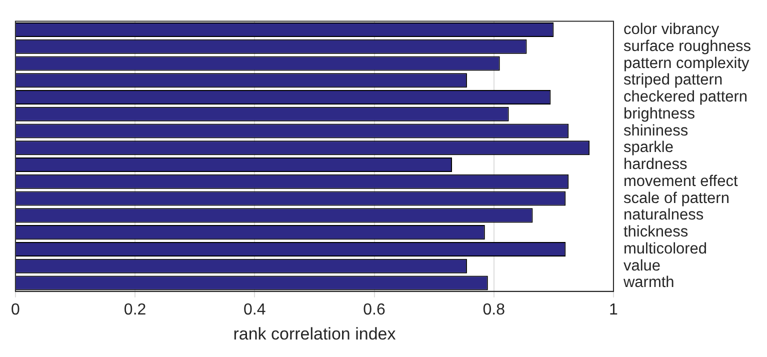 The height and width of the screenshot is (357, 767). I want to click on x-tick-label: 0.6, so click(374, 309).